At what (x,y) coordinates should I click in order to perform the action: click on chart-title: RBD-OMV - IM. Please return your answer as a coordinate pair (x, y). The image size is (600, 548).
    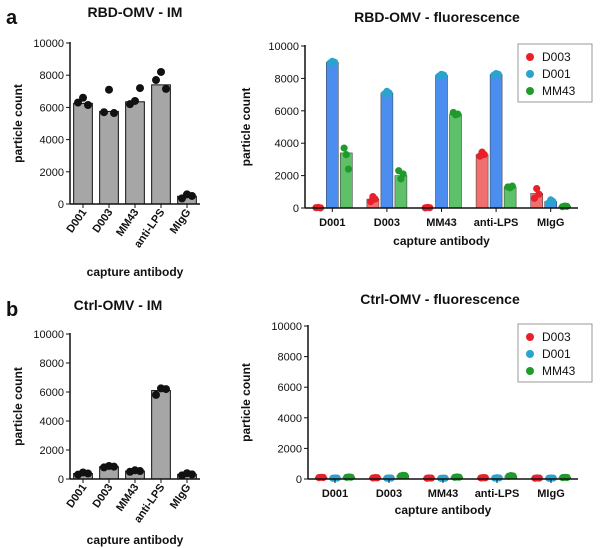
    Looking at the image, I should click on (135, 12).